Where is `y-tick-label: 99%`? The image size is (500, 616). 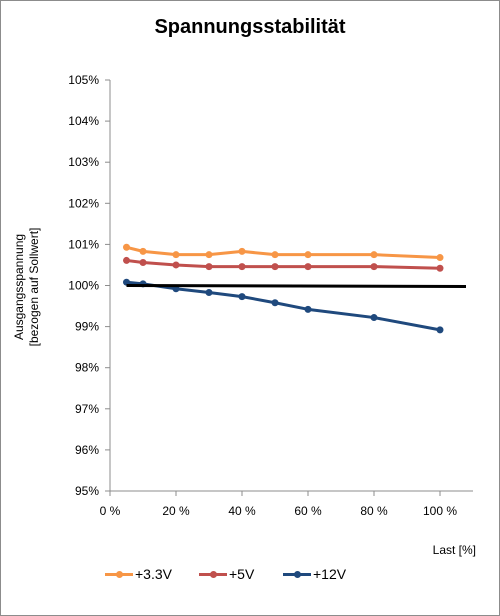 y-tick-label: 99% is located at coordinates (87, 327).